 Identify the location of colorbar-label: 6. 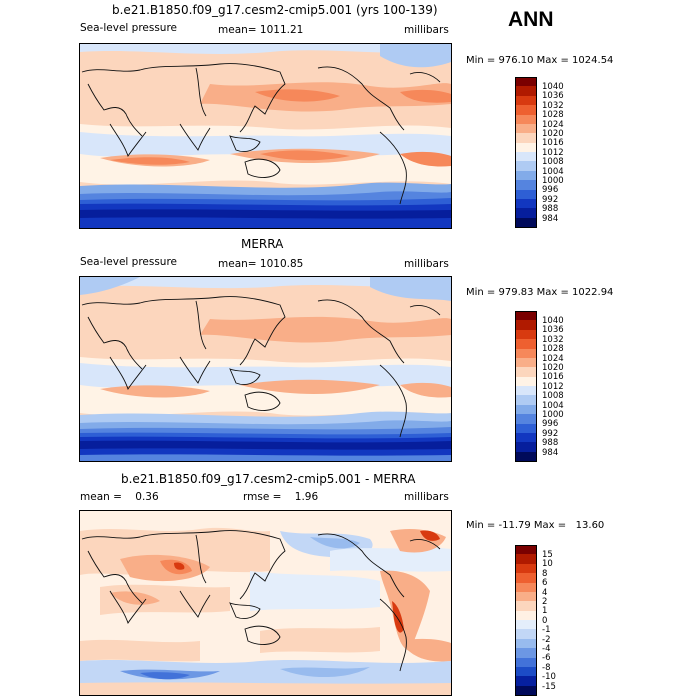
(545, 583).